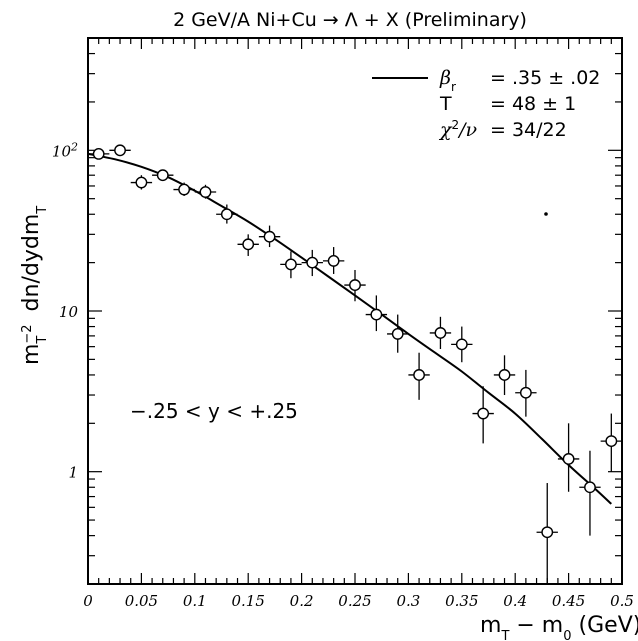 This screenshot has width=638, height=641. What do you see at coordinates (507, 104) in the screenshot?
I see `legend-row-temperature: T = 48 ± 1` at bounding box center [507, 104].